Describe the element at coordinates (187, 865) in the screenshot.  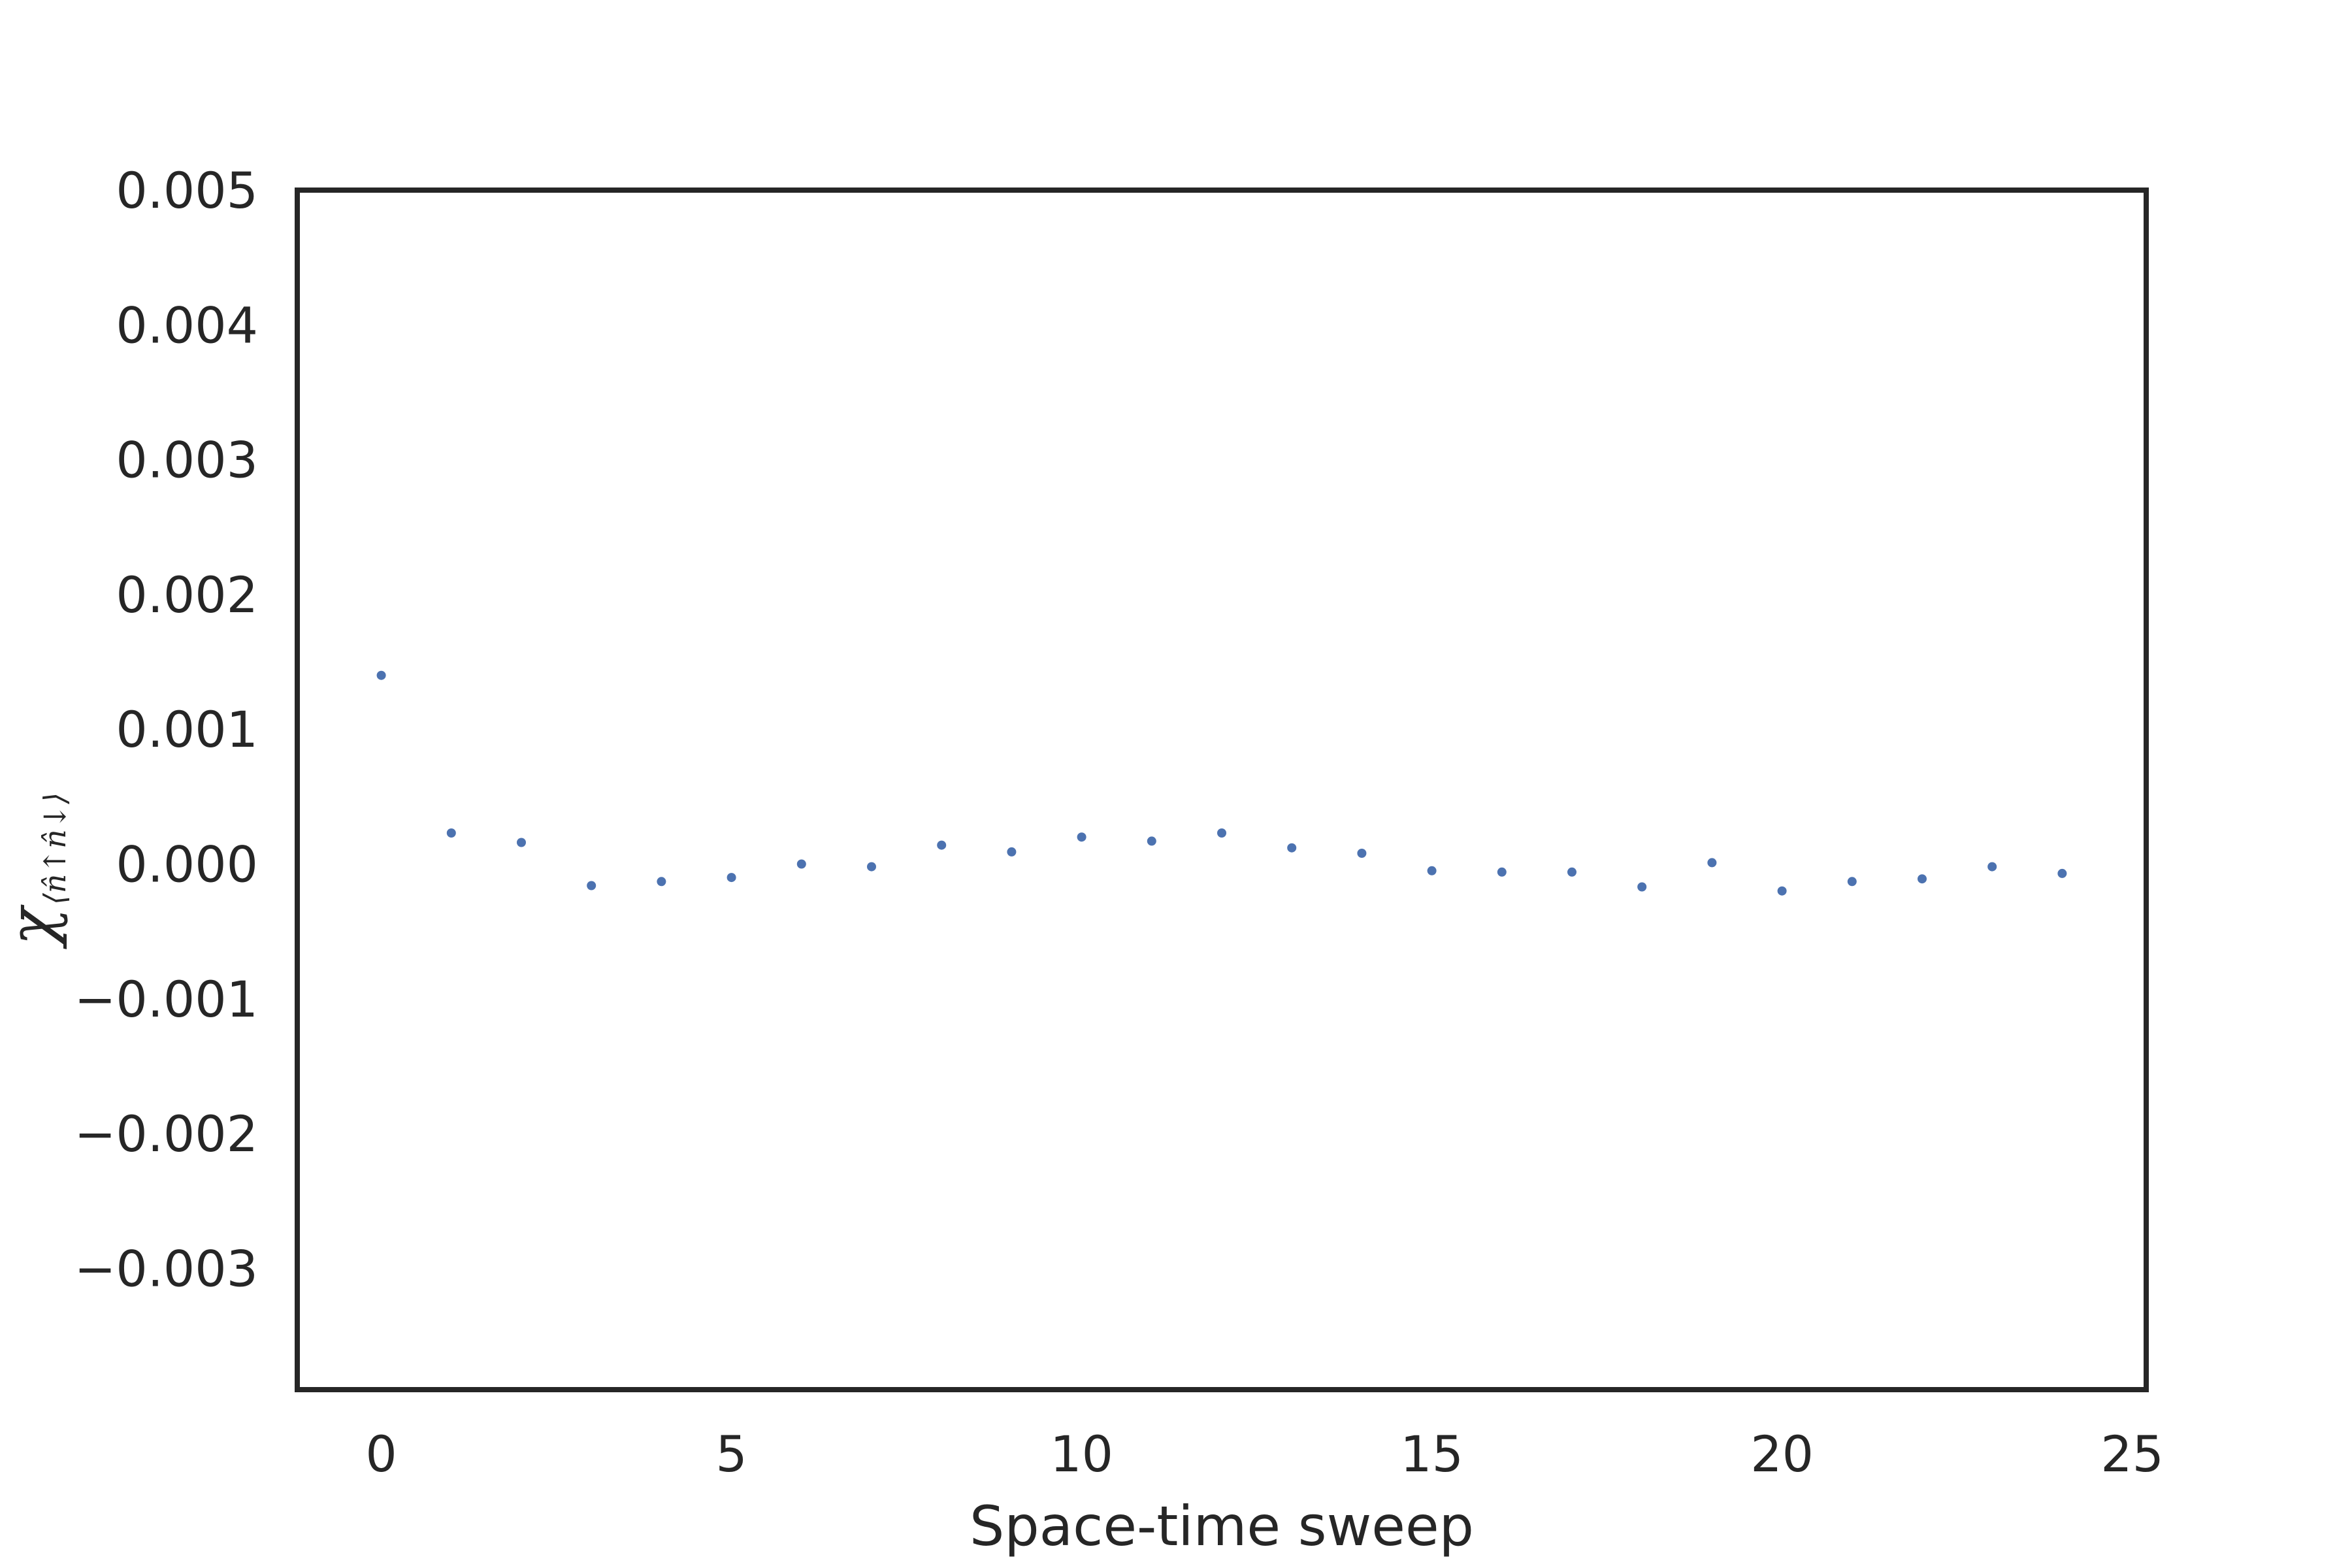
I see `y-tick-label: 0.000` at that location.